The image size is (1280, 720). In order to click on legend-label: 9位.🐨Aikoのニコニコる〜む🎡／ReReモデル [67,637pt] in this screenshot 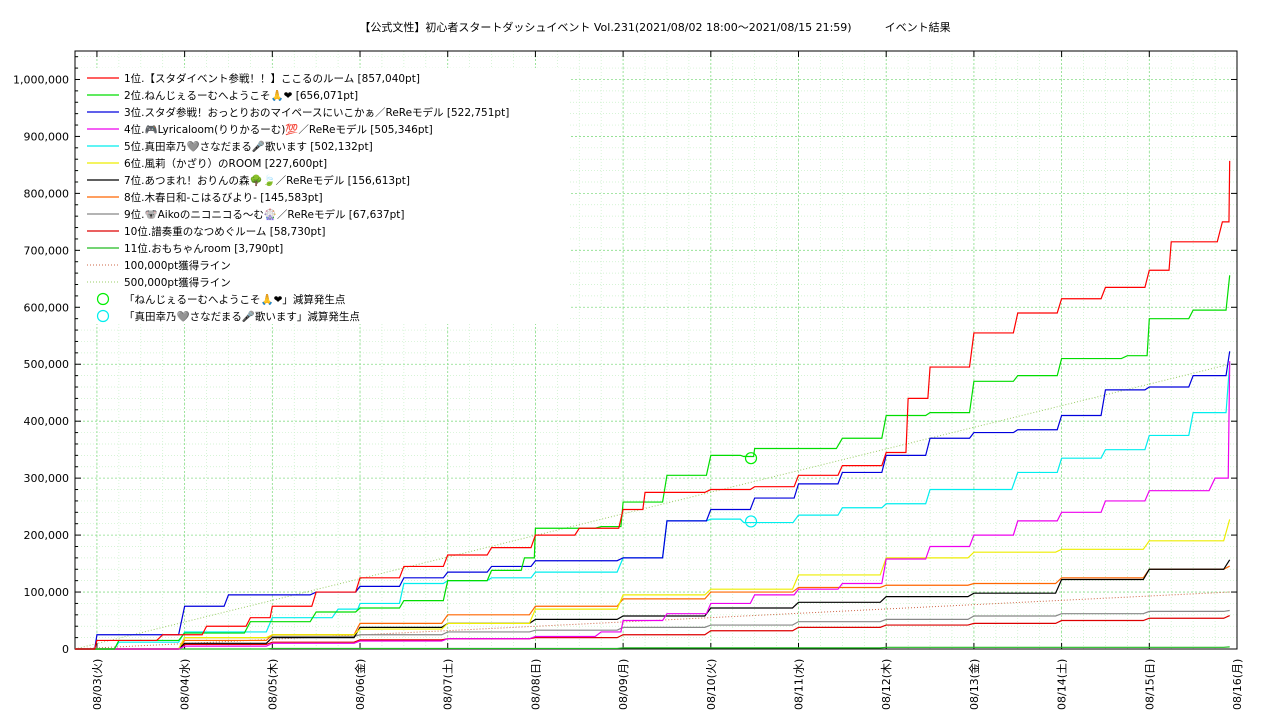, I will do `click(264, 214)`.